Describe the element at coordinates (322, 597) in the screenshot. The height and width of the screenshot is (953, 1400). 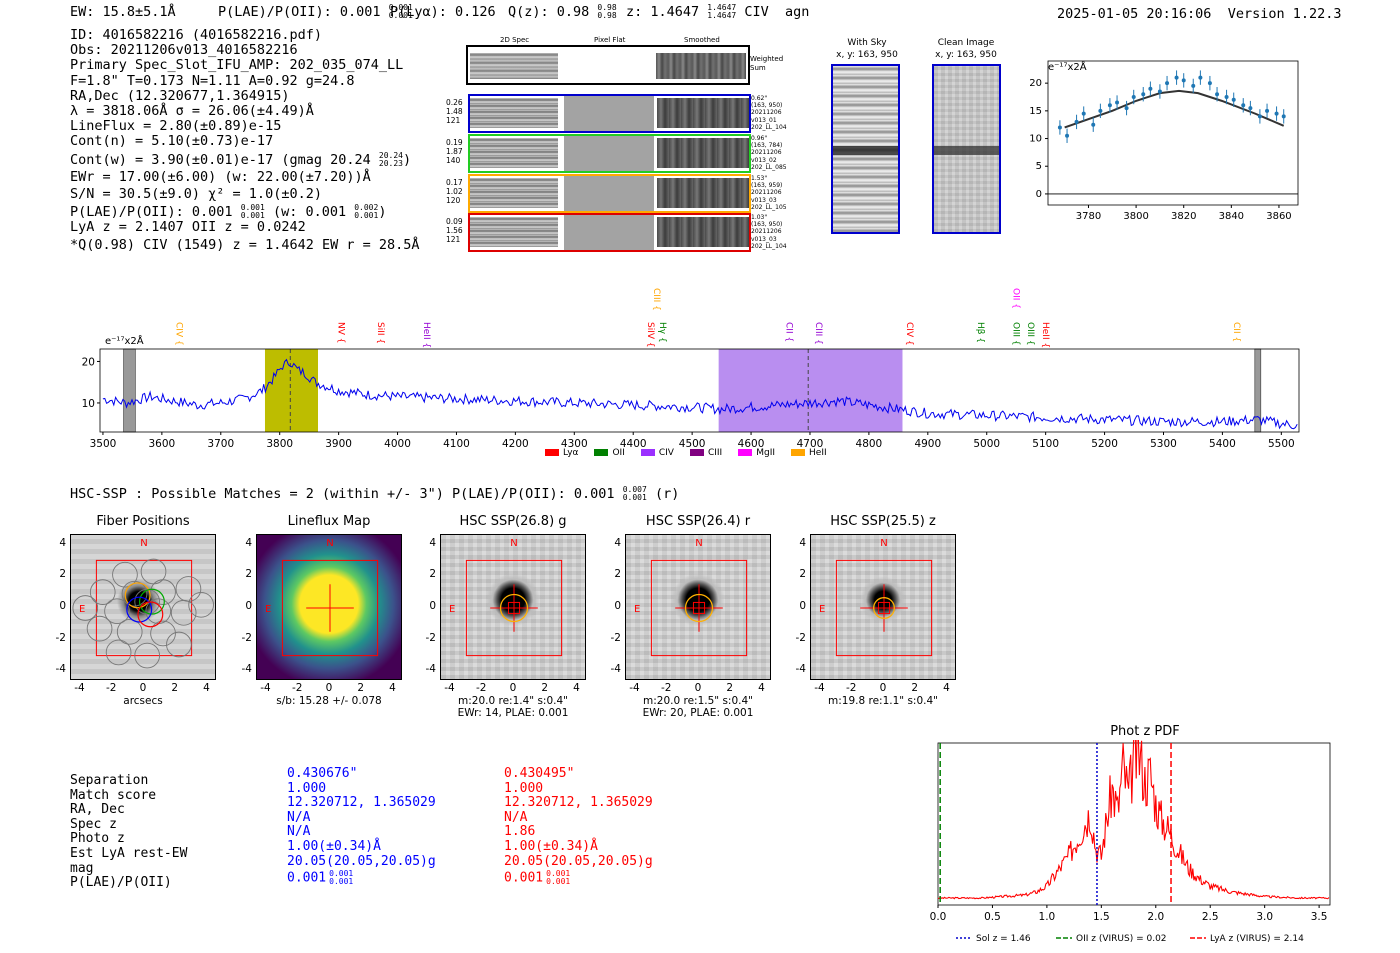
I see `hsc-panel-overlay: NE` at that location.